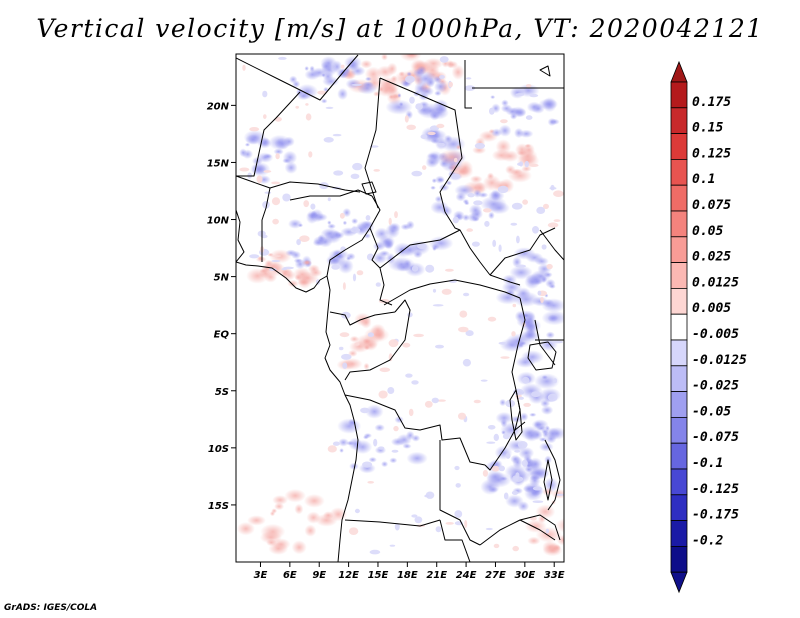  Describe the element at coordinates (679, 582) in the screenshot. I see `colorbar-bottom-arrow` at that location.